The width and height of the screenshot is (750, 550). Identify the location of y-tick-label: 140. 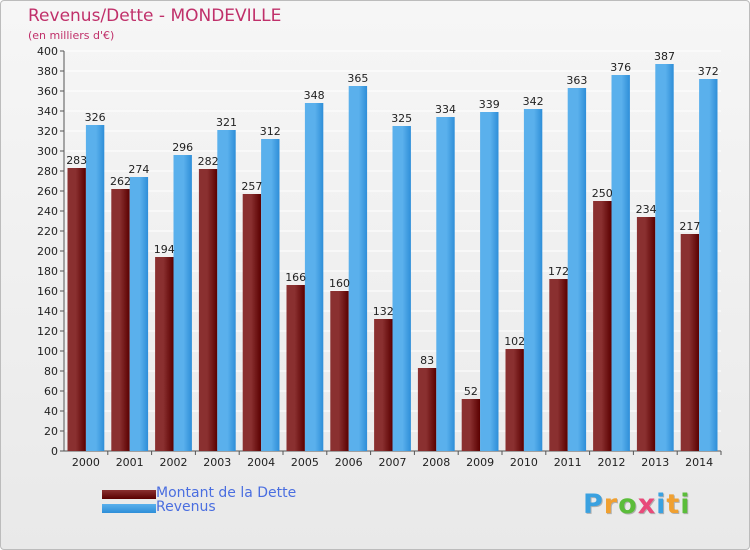
(47, 311).